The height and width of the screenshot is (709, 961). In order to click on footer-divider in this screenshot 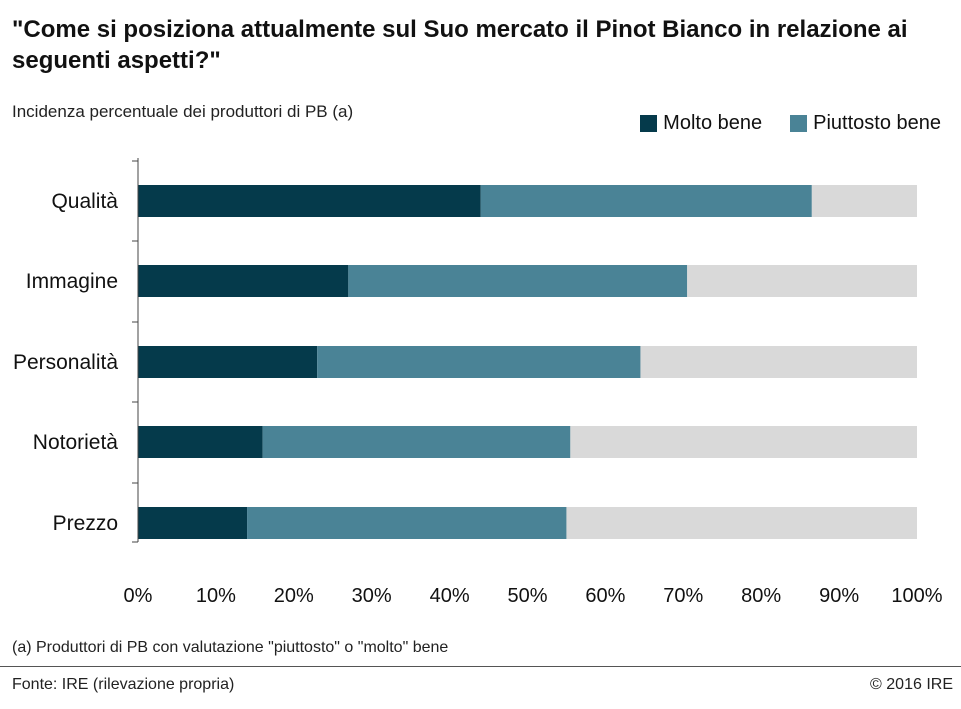, I will do `click(480, 666)`.